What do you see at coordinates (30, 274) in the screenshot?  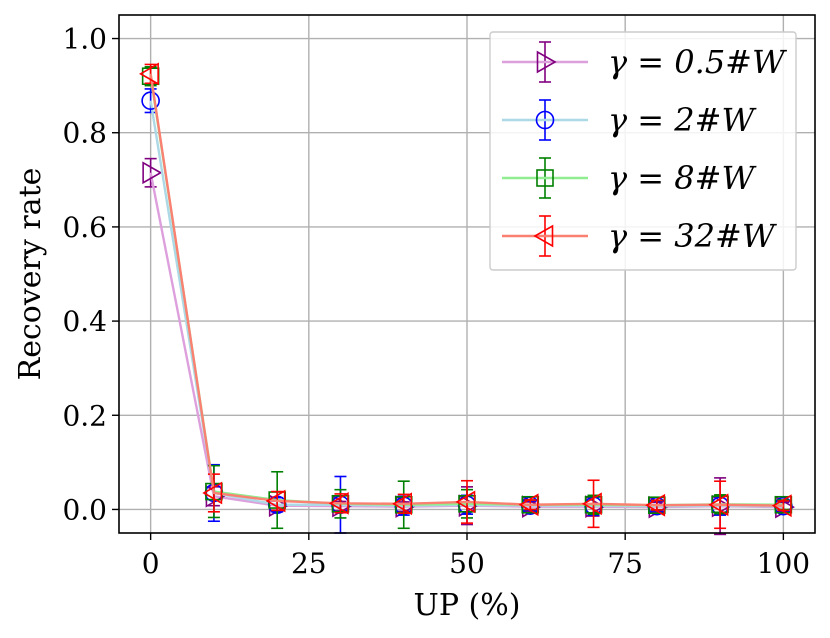 I see `y-axis-label: Recovery rate` at bounding box center [30, 274].